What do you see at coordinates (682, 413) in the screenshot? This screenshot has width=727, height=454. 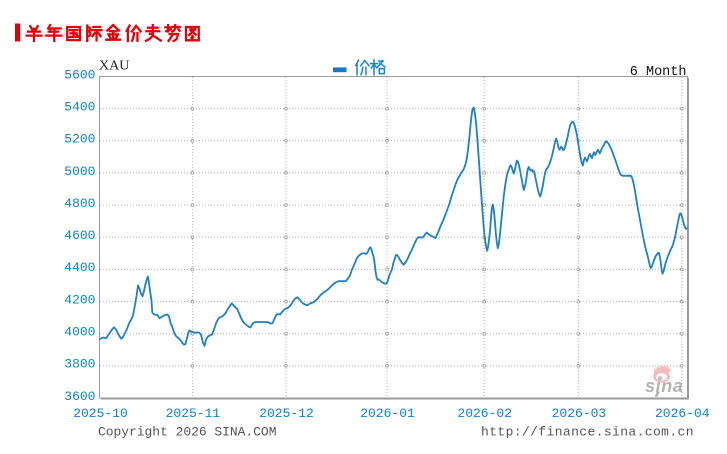 I see `svg-text: 2026-04` at bounding box center [682, 413].